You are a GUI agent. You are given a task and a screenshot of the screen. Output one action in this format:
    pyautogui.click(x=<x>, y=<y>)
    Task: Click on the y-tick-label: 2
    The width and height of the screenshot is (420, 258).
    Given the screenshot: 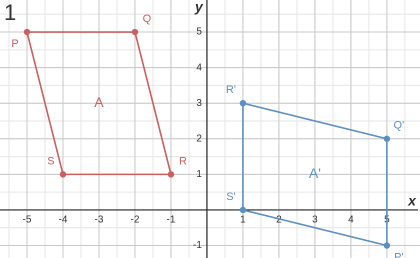 What is the action you would take?
    pyautogui.click(x=199, y=138)
    